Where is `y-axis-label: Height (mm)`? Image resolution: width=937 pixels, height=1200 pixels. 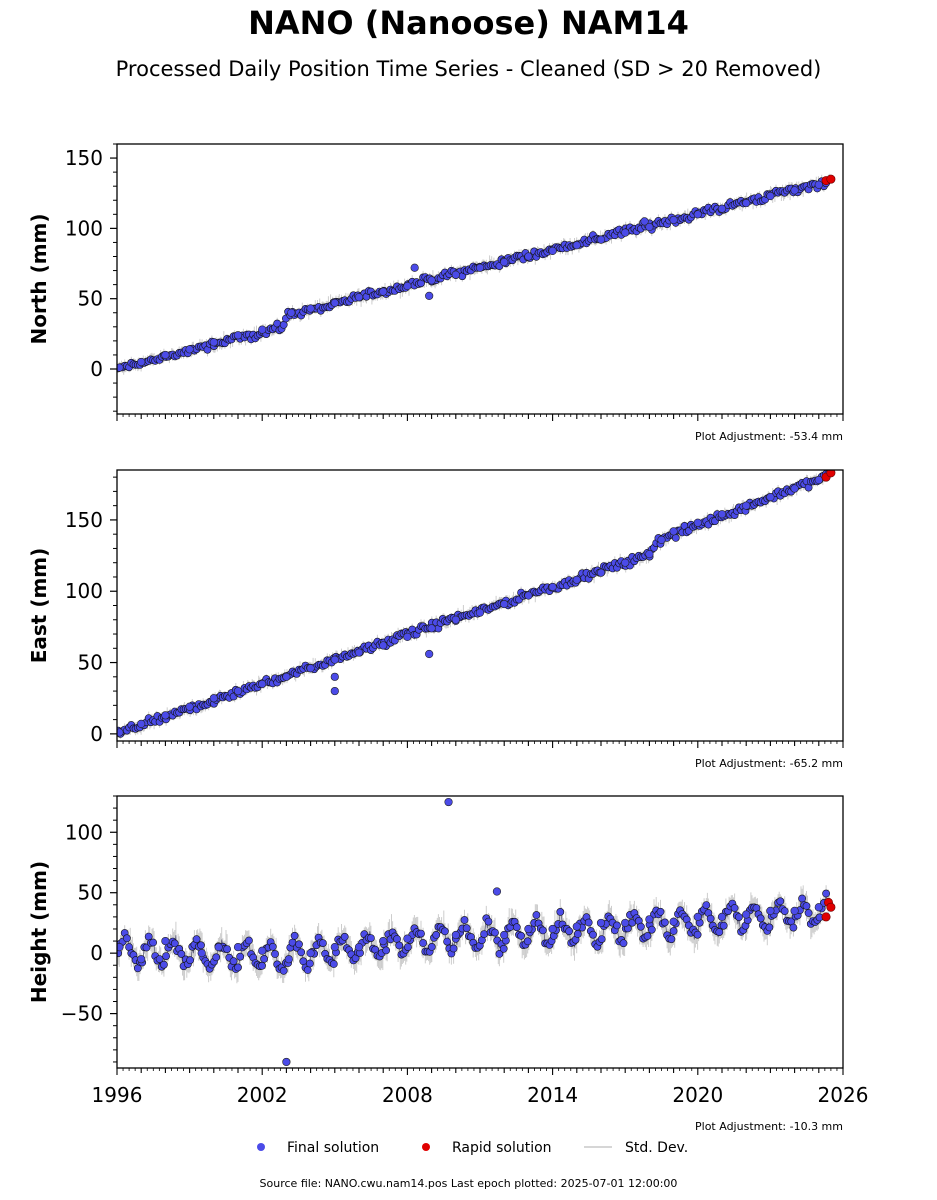 y-axis-label: Height (mm) is located at coordinates (39, 932).